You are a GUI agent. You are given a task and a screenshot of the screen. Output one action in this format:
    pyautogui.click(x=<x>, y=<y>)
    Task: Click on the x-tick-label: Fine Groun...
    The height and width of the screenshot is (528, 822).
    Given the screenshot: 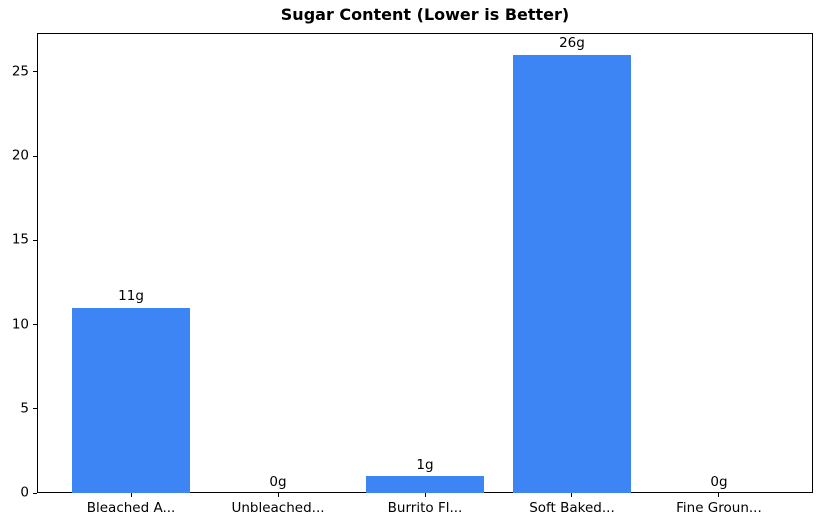 What is the action you would take?
    pyautogui.click(x=719, y=508)
    